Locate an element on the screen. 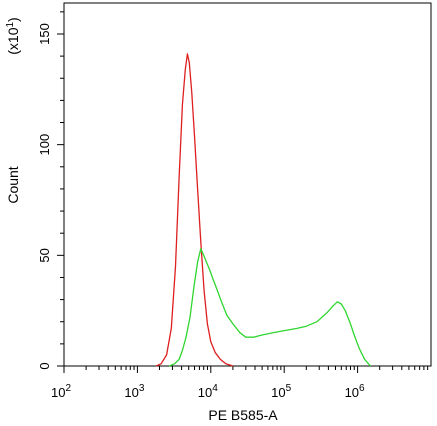 The height and width of the screenshot is (426, 437). x-tick-label: 10⁵ is located at coordinates (281, 391).